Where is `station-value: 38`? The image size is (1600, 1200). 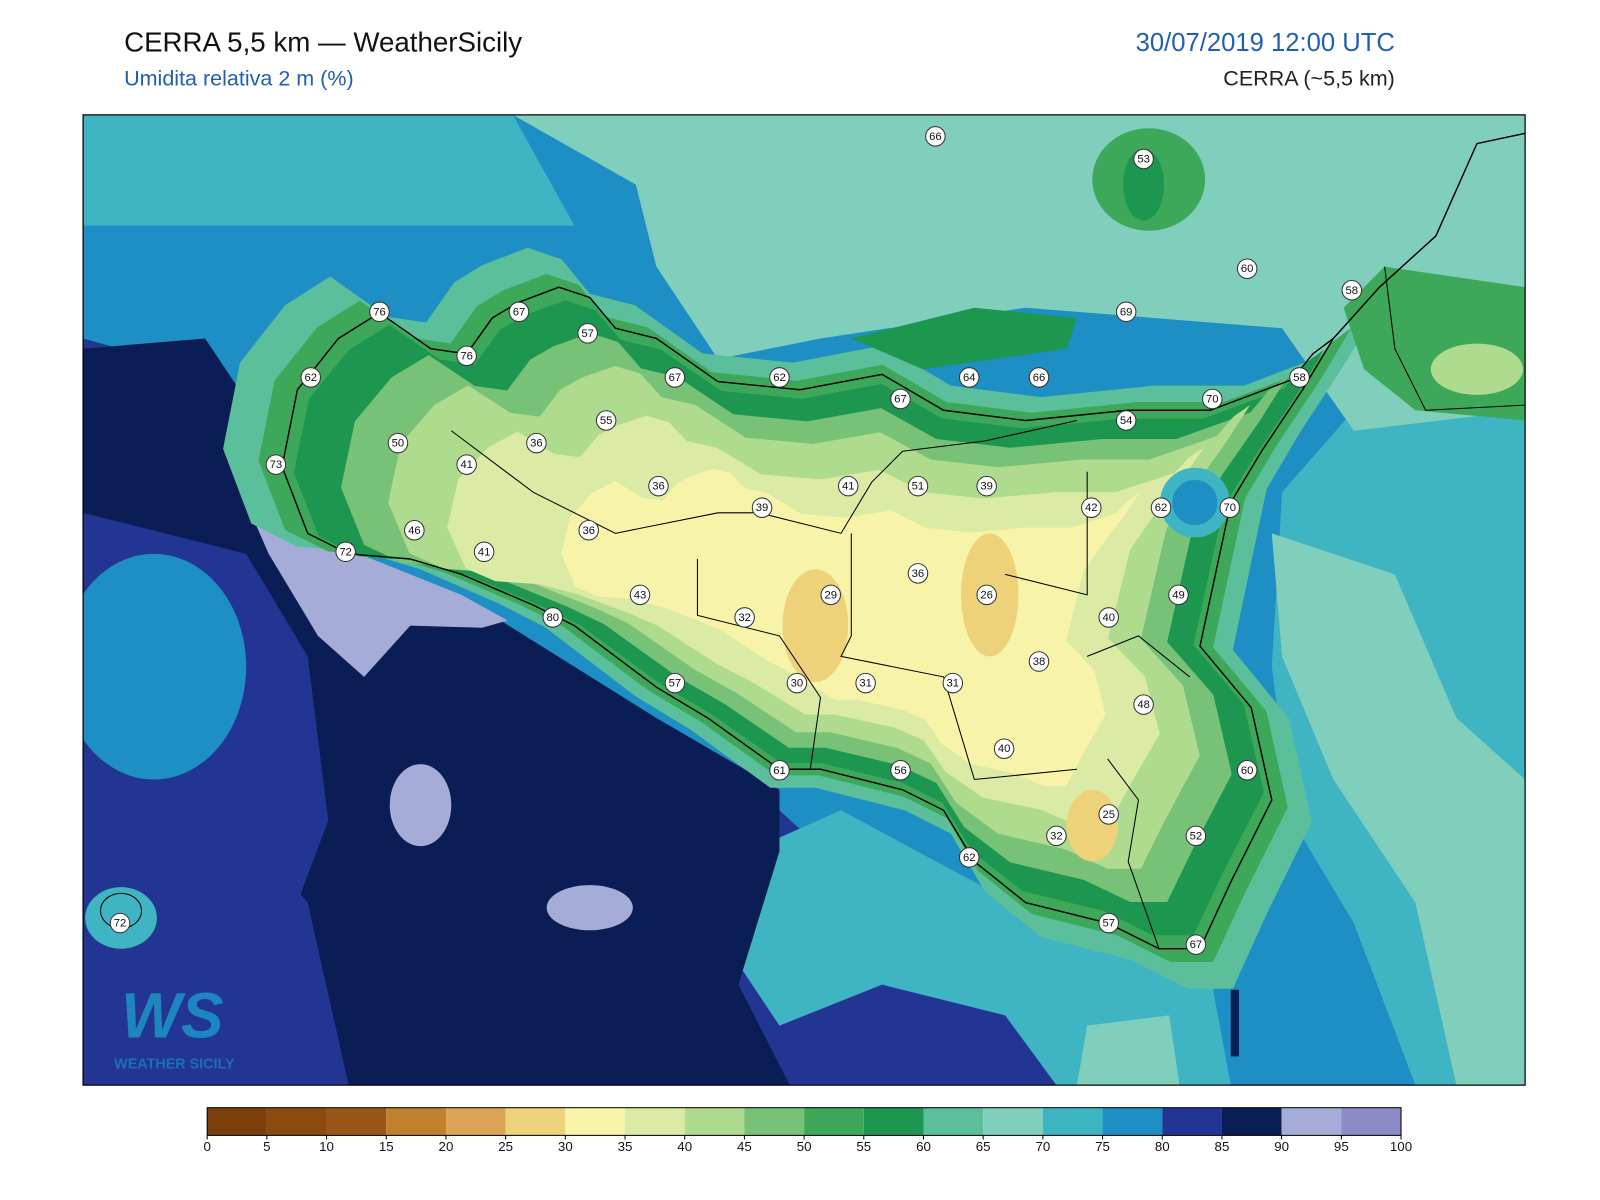 station-value: 38 is located at coordinates (1039, 662).